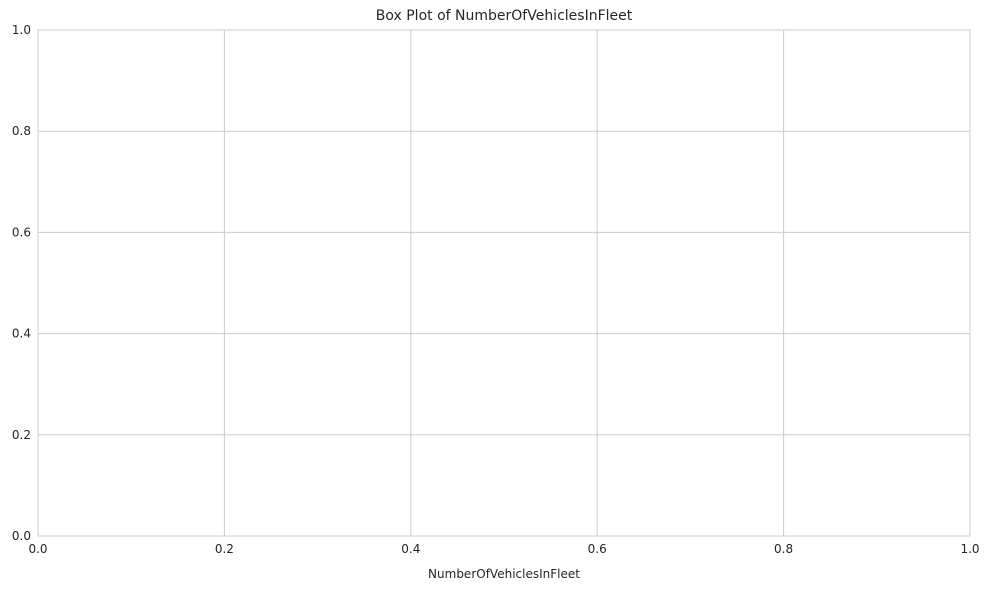 The width and height of the screenshot is (989, 590). Describe the element at coordinates (503, 549) in the screenshot. I see `x-tick-labels: 0.0 0.2 0.4 0.6 0.8 1.0` at that location.